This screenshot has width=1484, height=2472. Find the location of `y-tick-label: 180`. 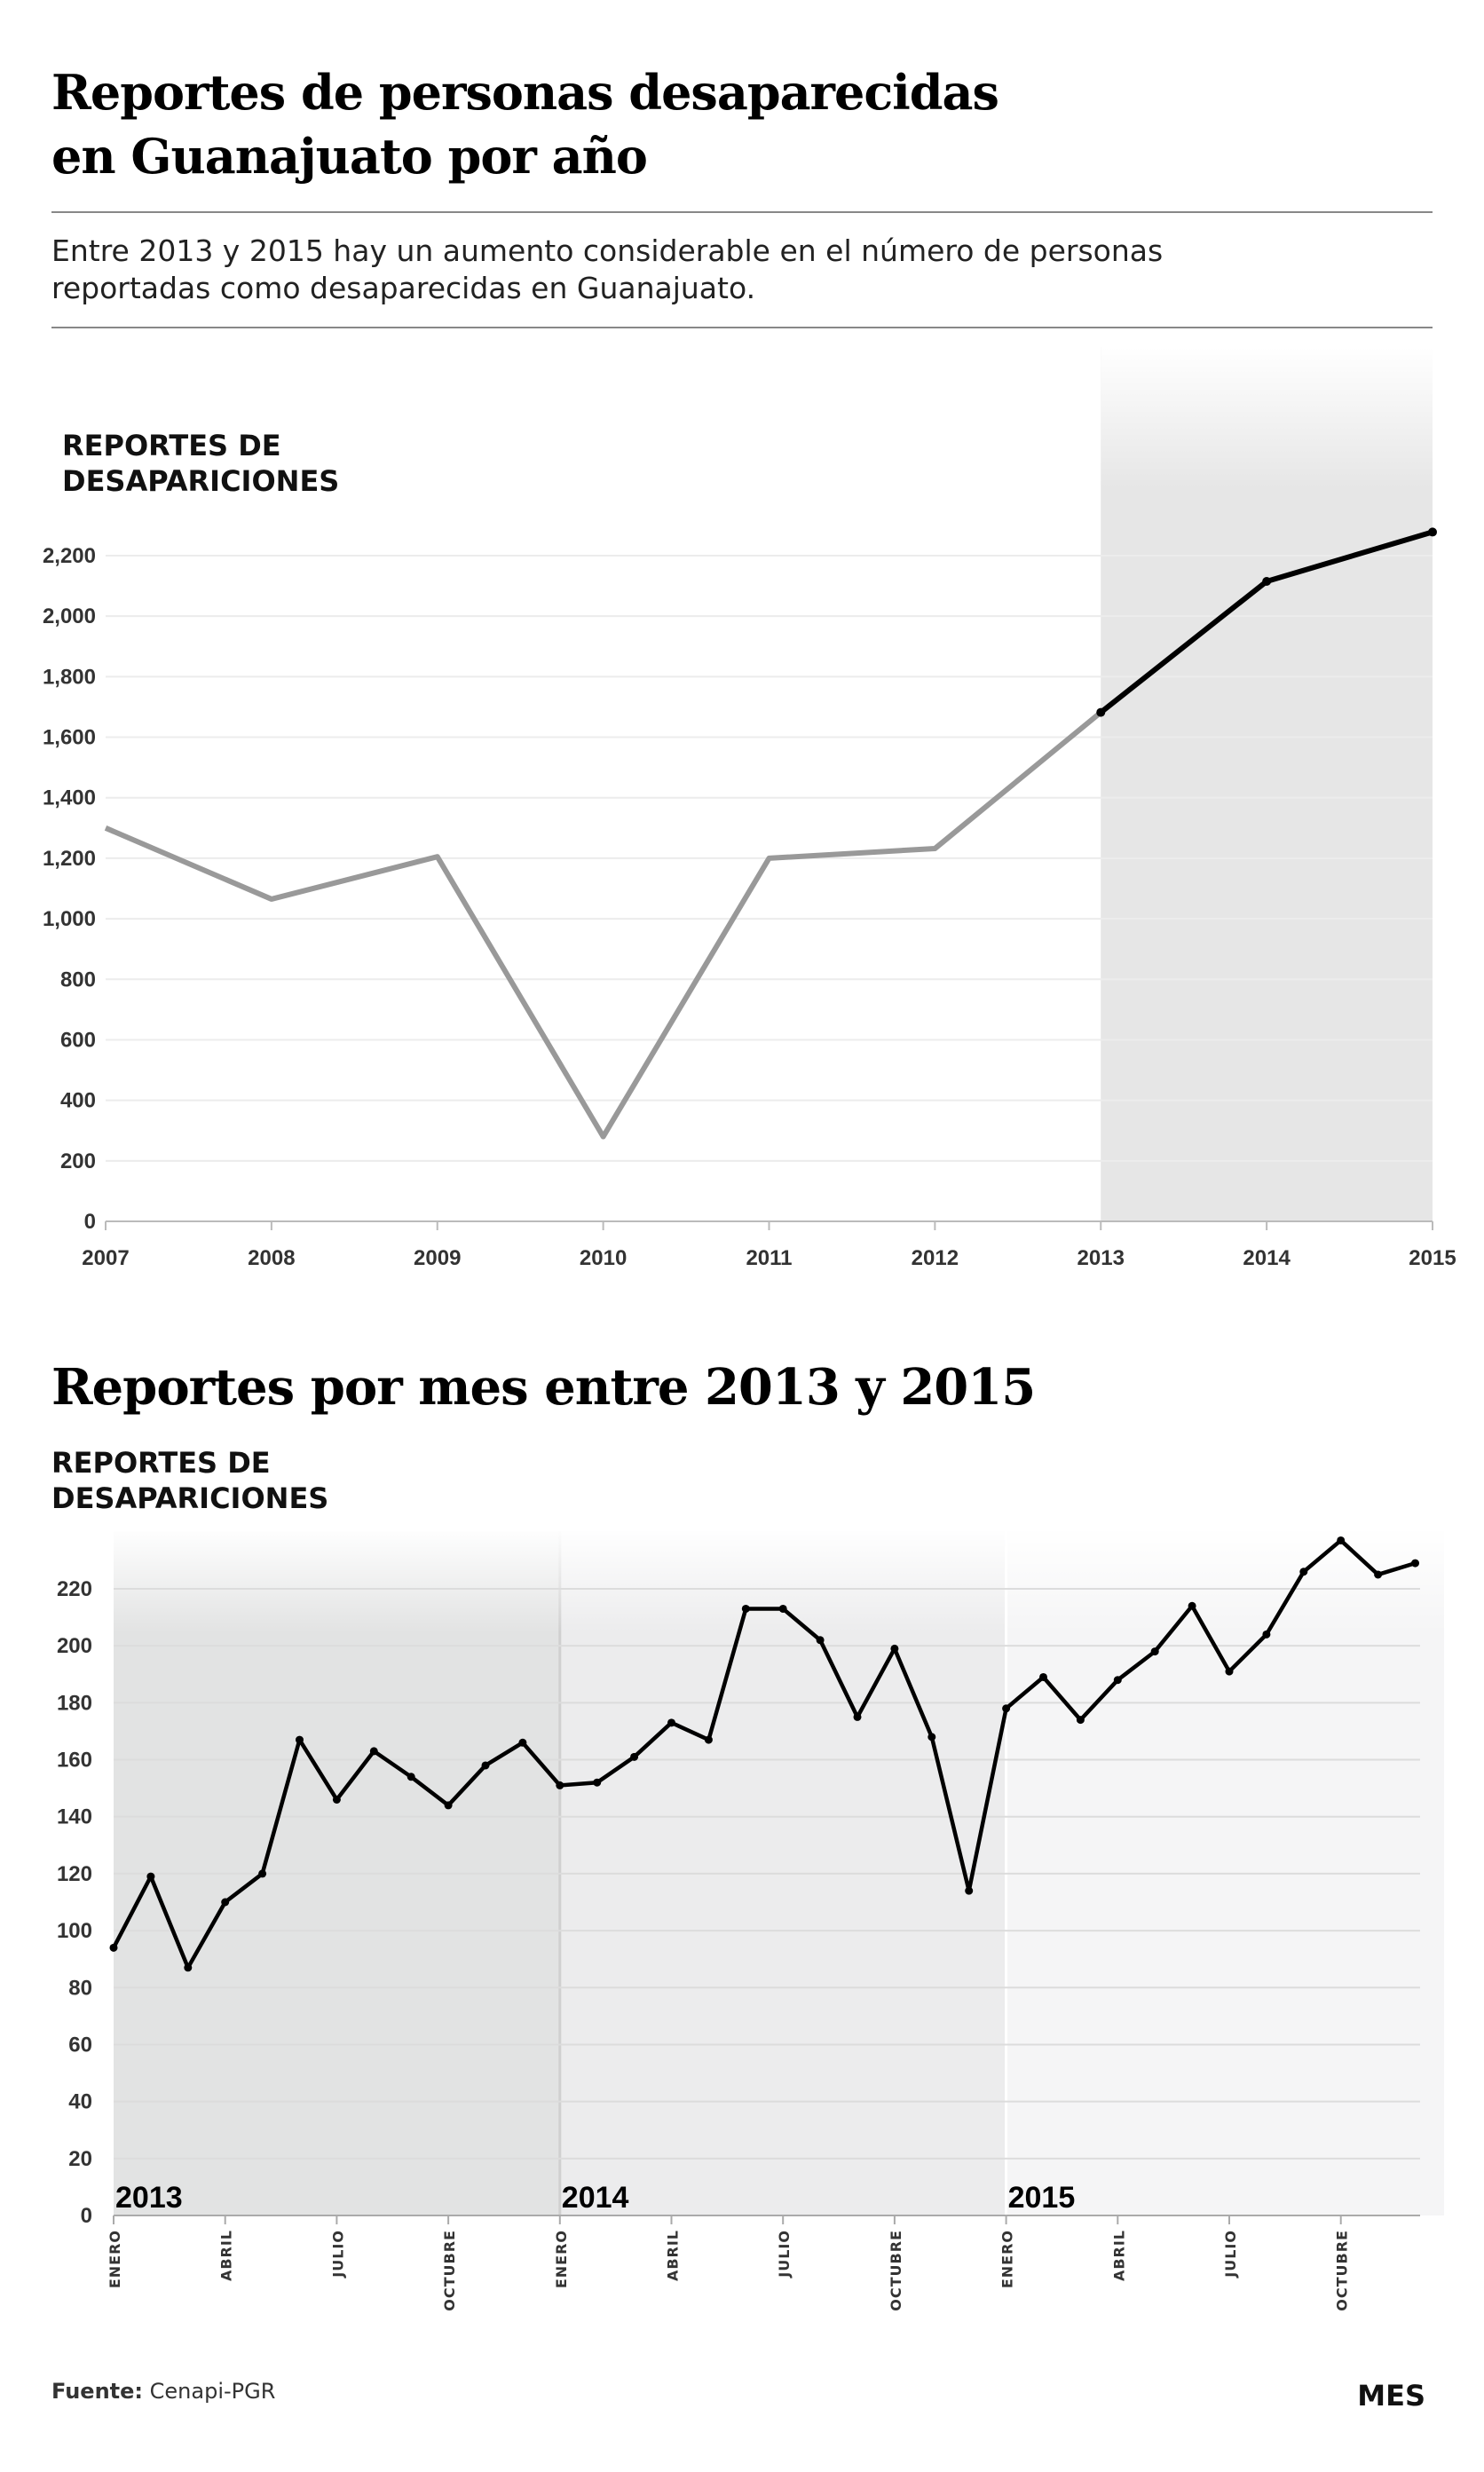

y-tick-label: 180 is located at coordinates (74, 1703).